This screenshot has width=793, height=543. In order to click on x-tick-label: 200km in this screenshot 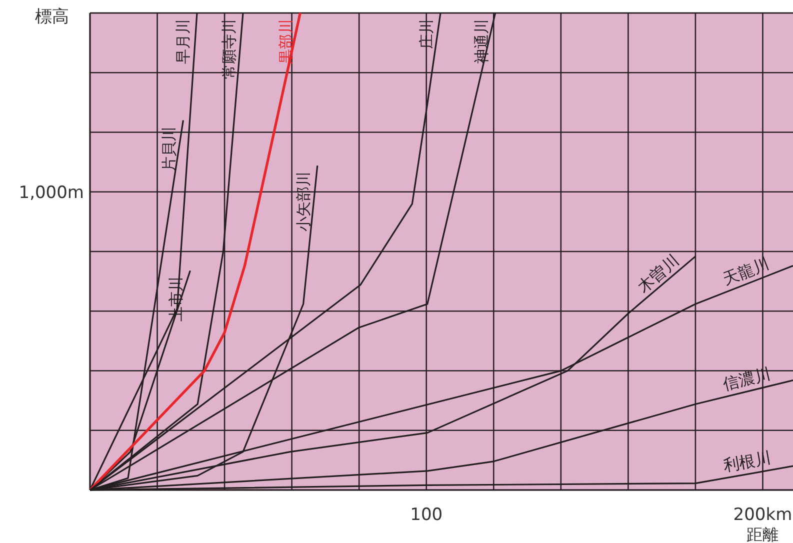, I will do `click(762, 515)`.